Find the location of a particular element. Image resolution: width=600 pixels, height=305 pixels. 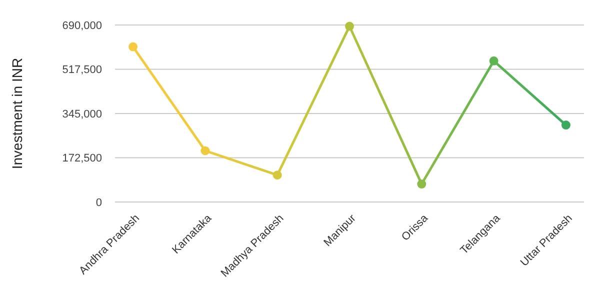

y-tick-label: 345,000 is located at coordinates (82, 114).